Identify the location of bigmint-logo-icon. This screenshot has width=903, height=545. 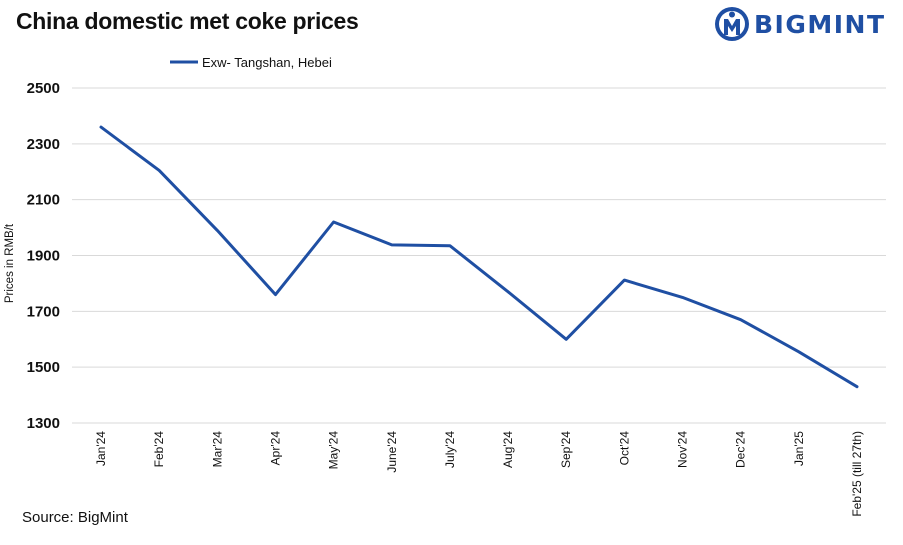
(732, 24).